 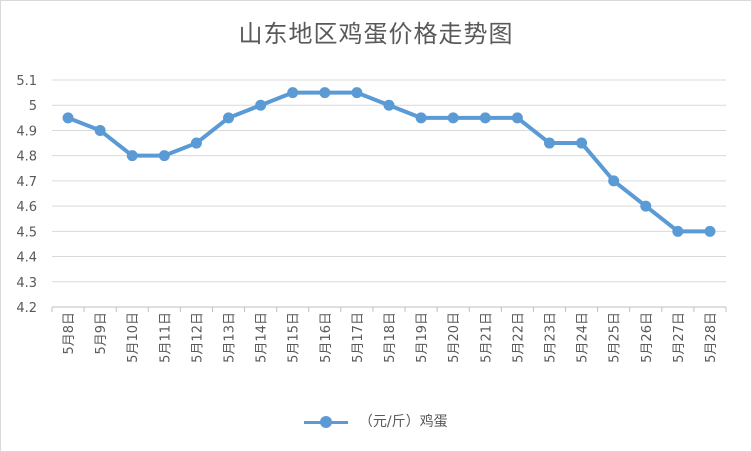 I want to click on legend-label: （元/斤）鸡蛋, so click(x=403, y=422).